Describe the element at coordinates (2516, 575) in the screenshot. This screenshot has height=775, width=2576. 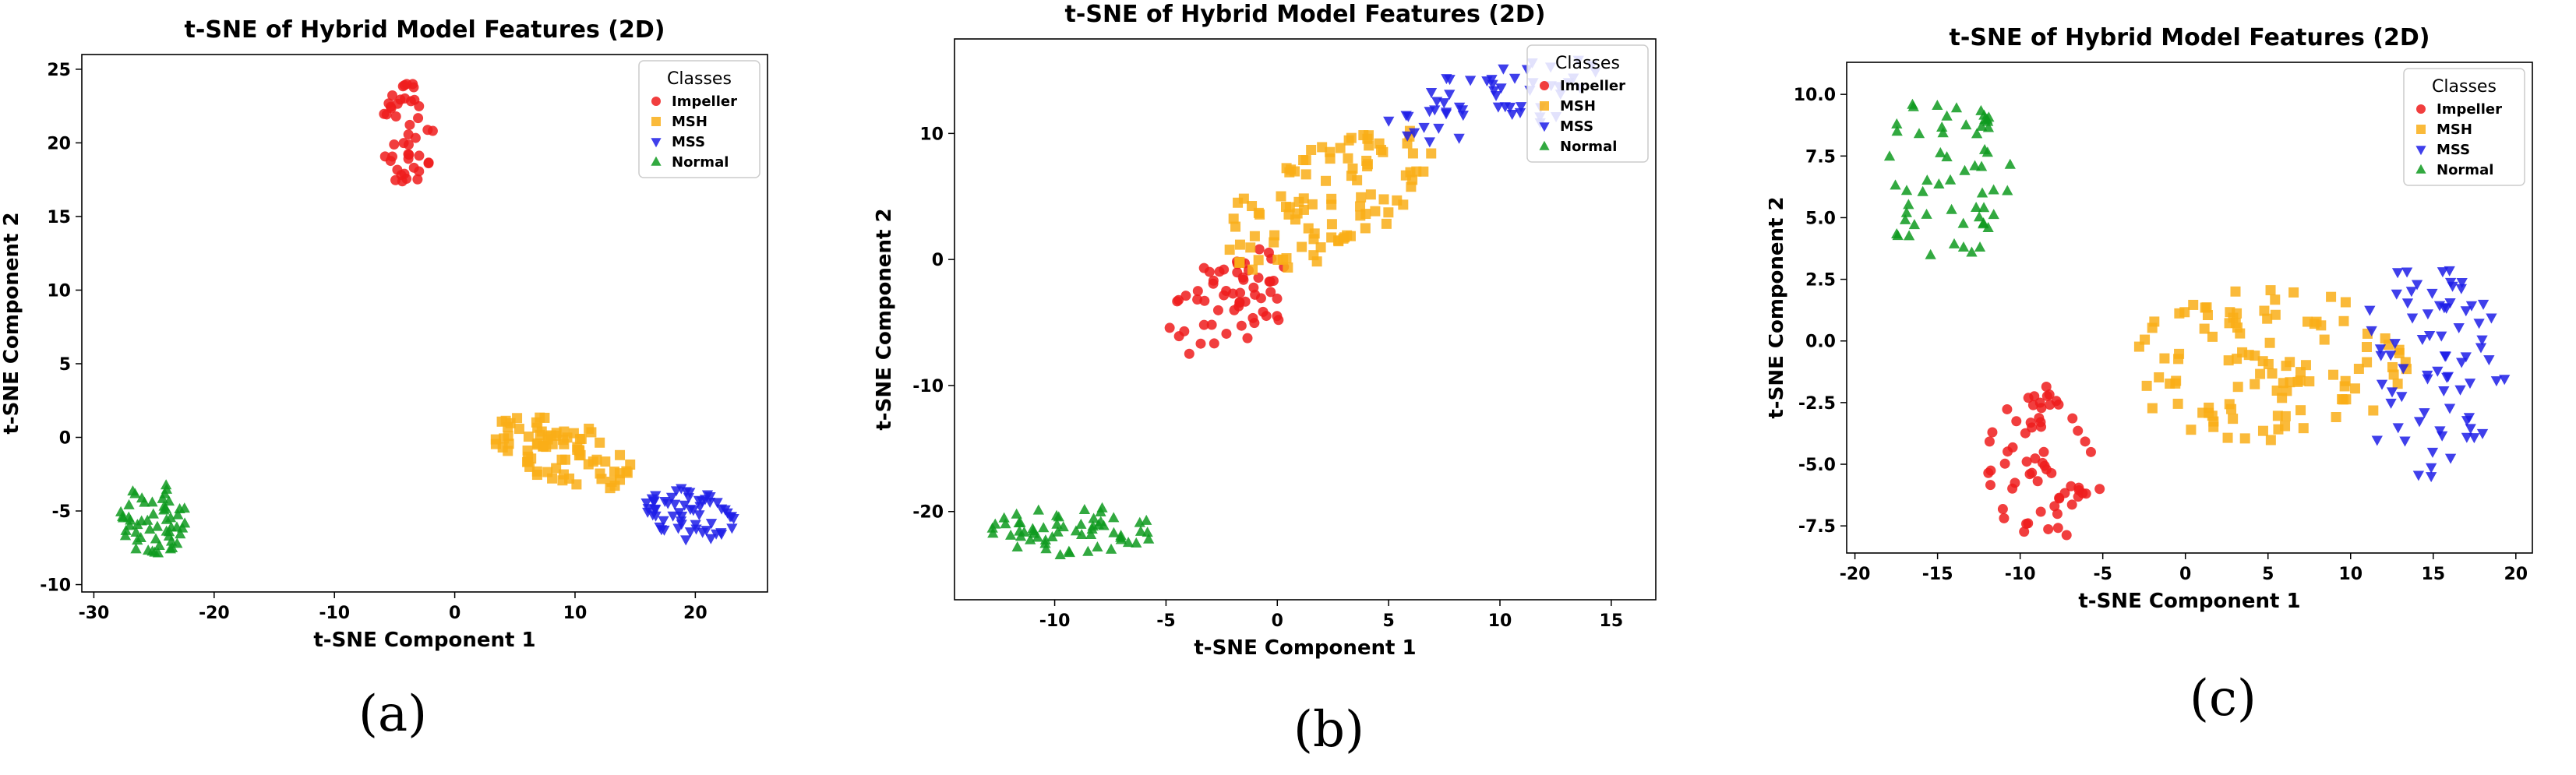
I see `x-tick-label: 20` at that location.